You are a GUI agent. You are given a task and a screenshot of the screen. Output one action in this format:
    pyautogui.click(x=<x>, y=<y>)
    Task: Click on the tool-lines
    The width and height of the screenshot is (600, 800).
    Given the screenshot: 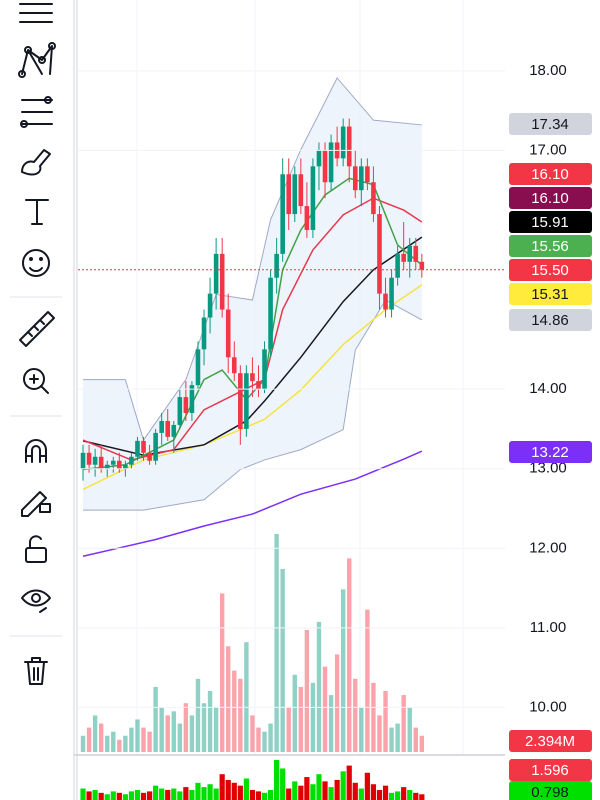 What is the action you would take?
    pyautogui.click(x=36, y=13)
    